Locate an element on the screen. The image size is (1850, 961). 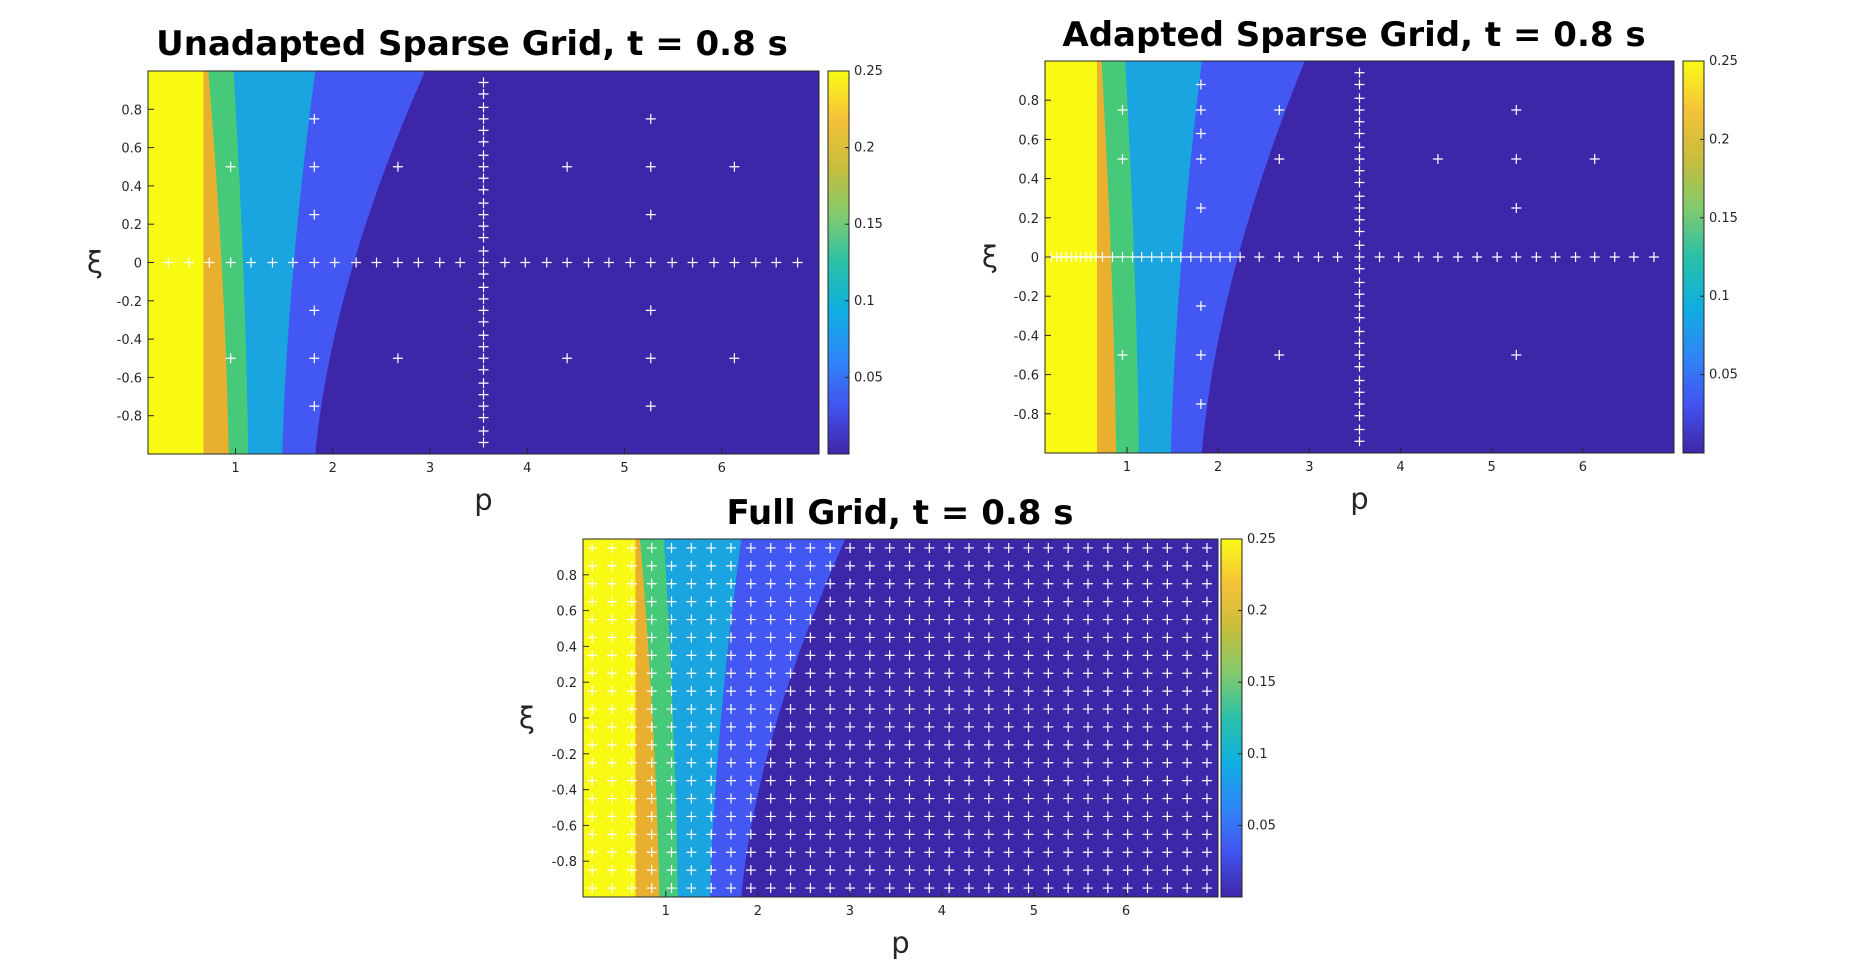
colorbar-tick-label: 0.1 is located at coordinates (1257, 754).